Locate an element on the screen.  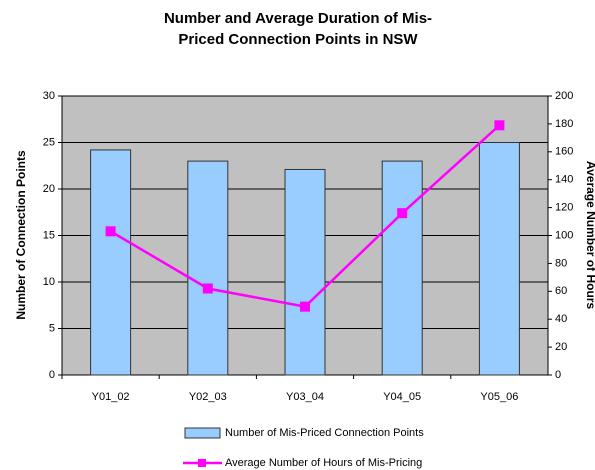
y2-tick-label: 80 is located at coordinates (561, 263).